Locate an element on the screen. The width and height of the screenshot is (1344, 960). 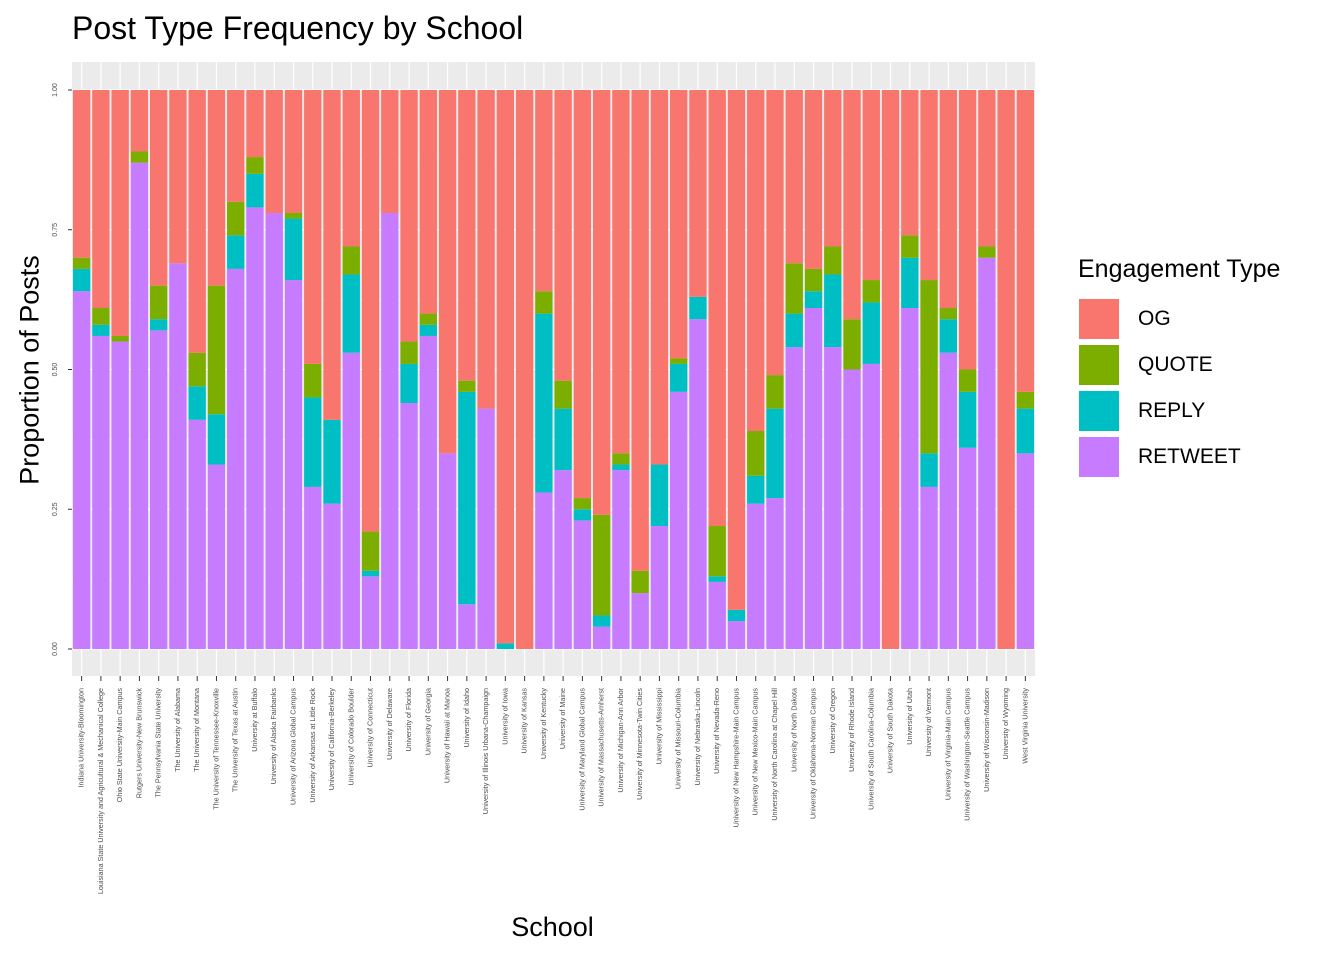
x-tick-label: University at Buffalo is located at coordinates (254, 720).